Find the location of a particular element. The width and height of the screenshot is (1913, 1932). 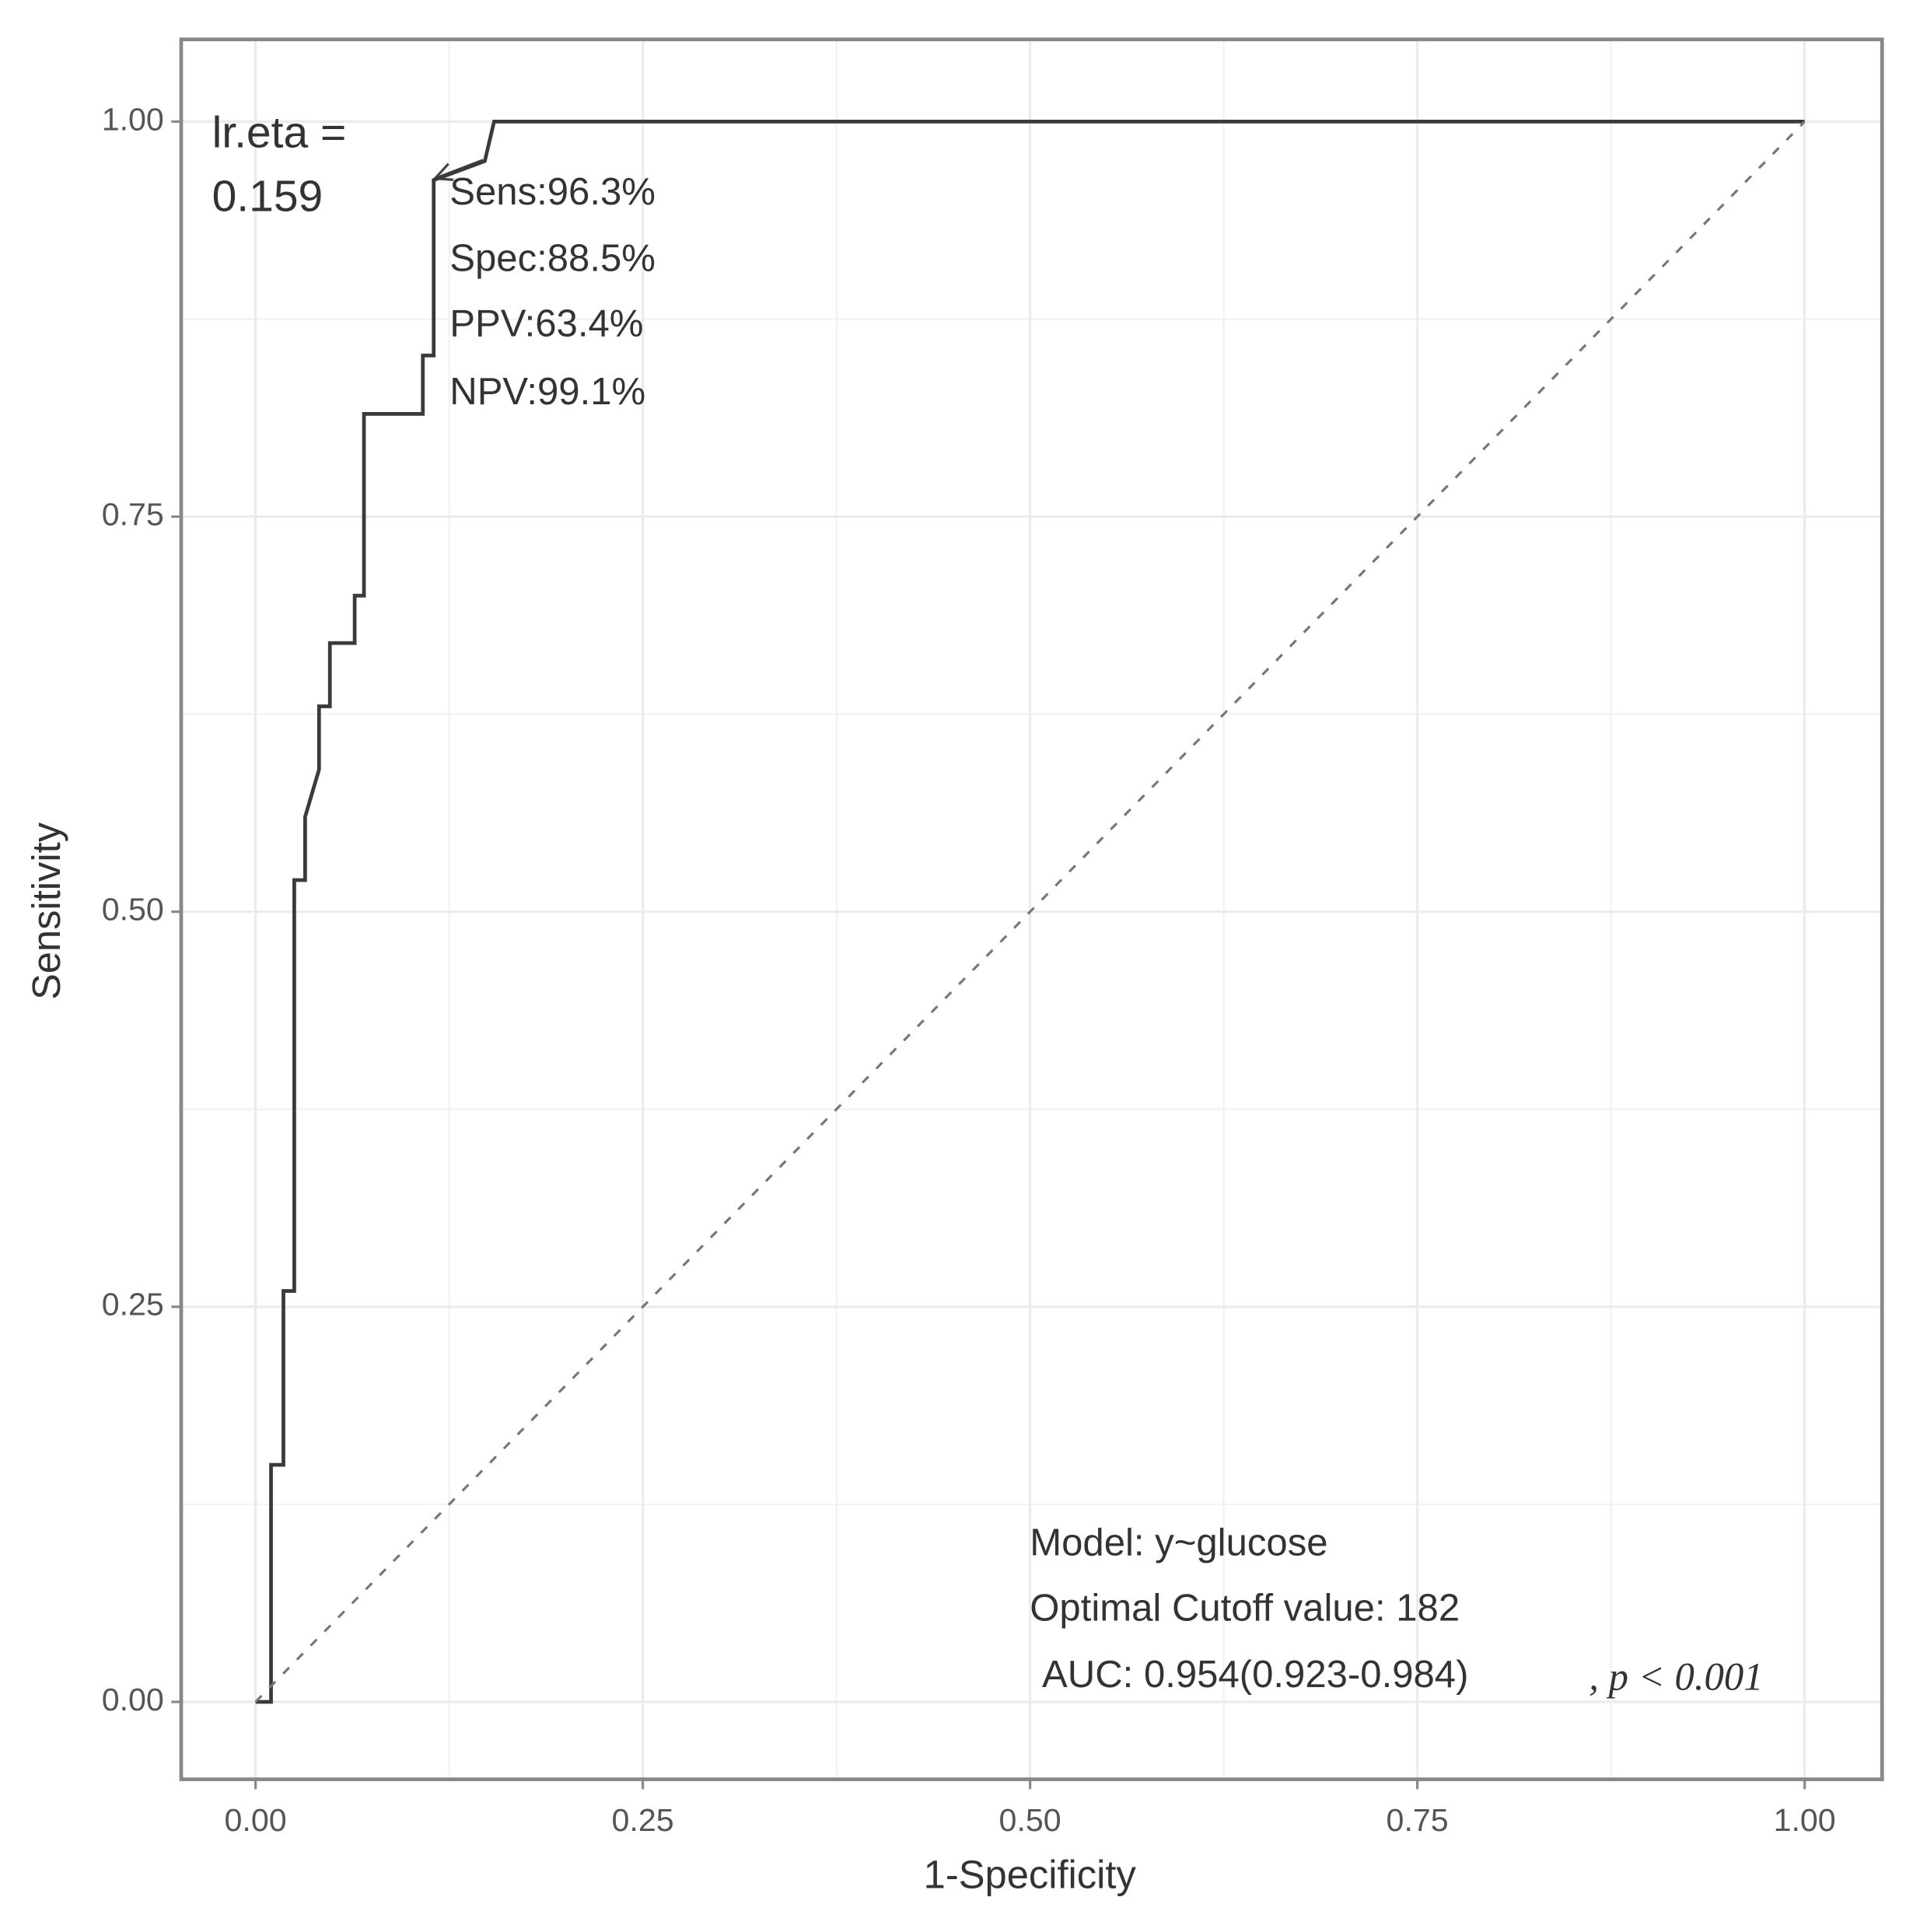

x-tick-label: 0.50 is located at coordinates (1030, 1820).